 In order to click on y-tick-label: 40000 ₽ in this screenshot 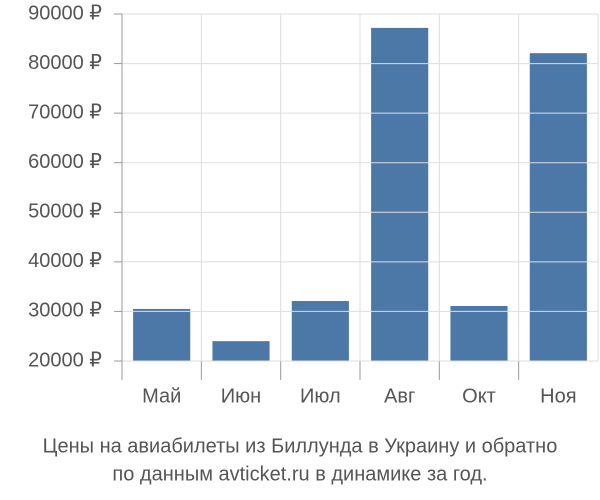, I will do `click(65, 261)`.